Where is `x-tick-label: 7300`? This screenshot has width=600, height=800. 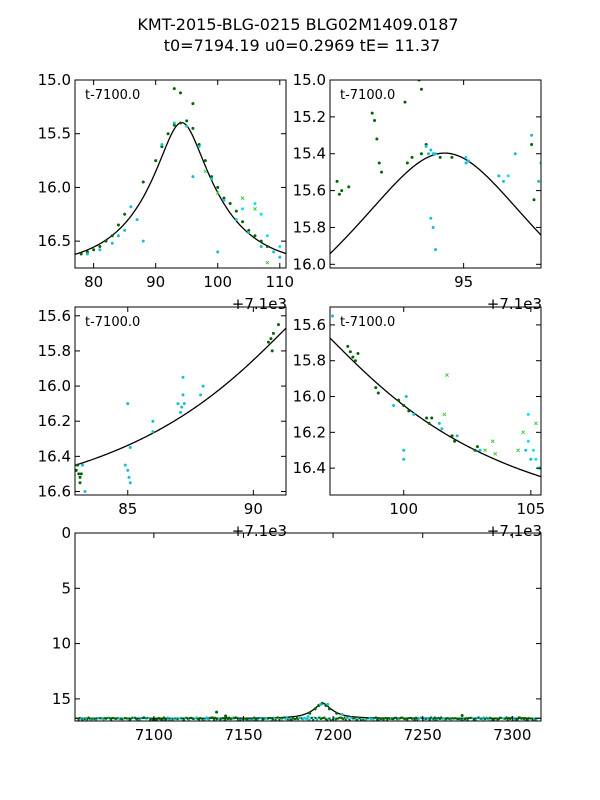 x-tick-label: 7300 is located at coordinates (512, 735).